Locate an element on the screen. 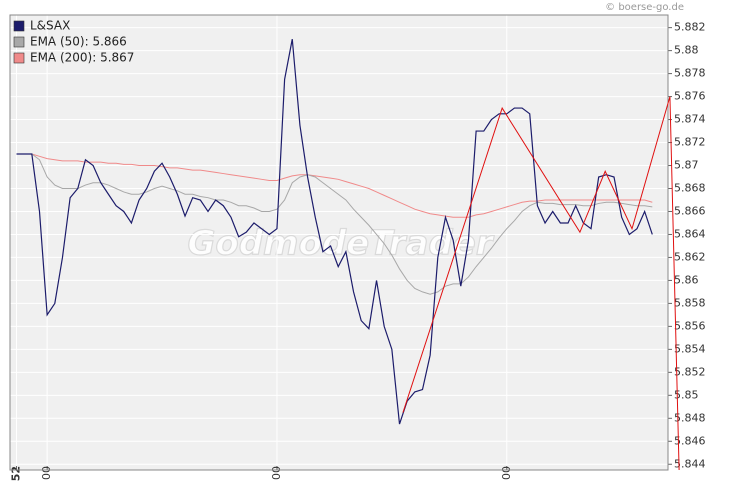 This screenshot has height=481, width=730. y-tick-label: 5.862 is located at coordinates (690, 256).